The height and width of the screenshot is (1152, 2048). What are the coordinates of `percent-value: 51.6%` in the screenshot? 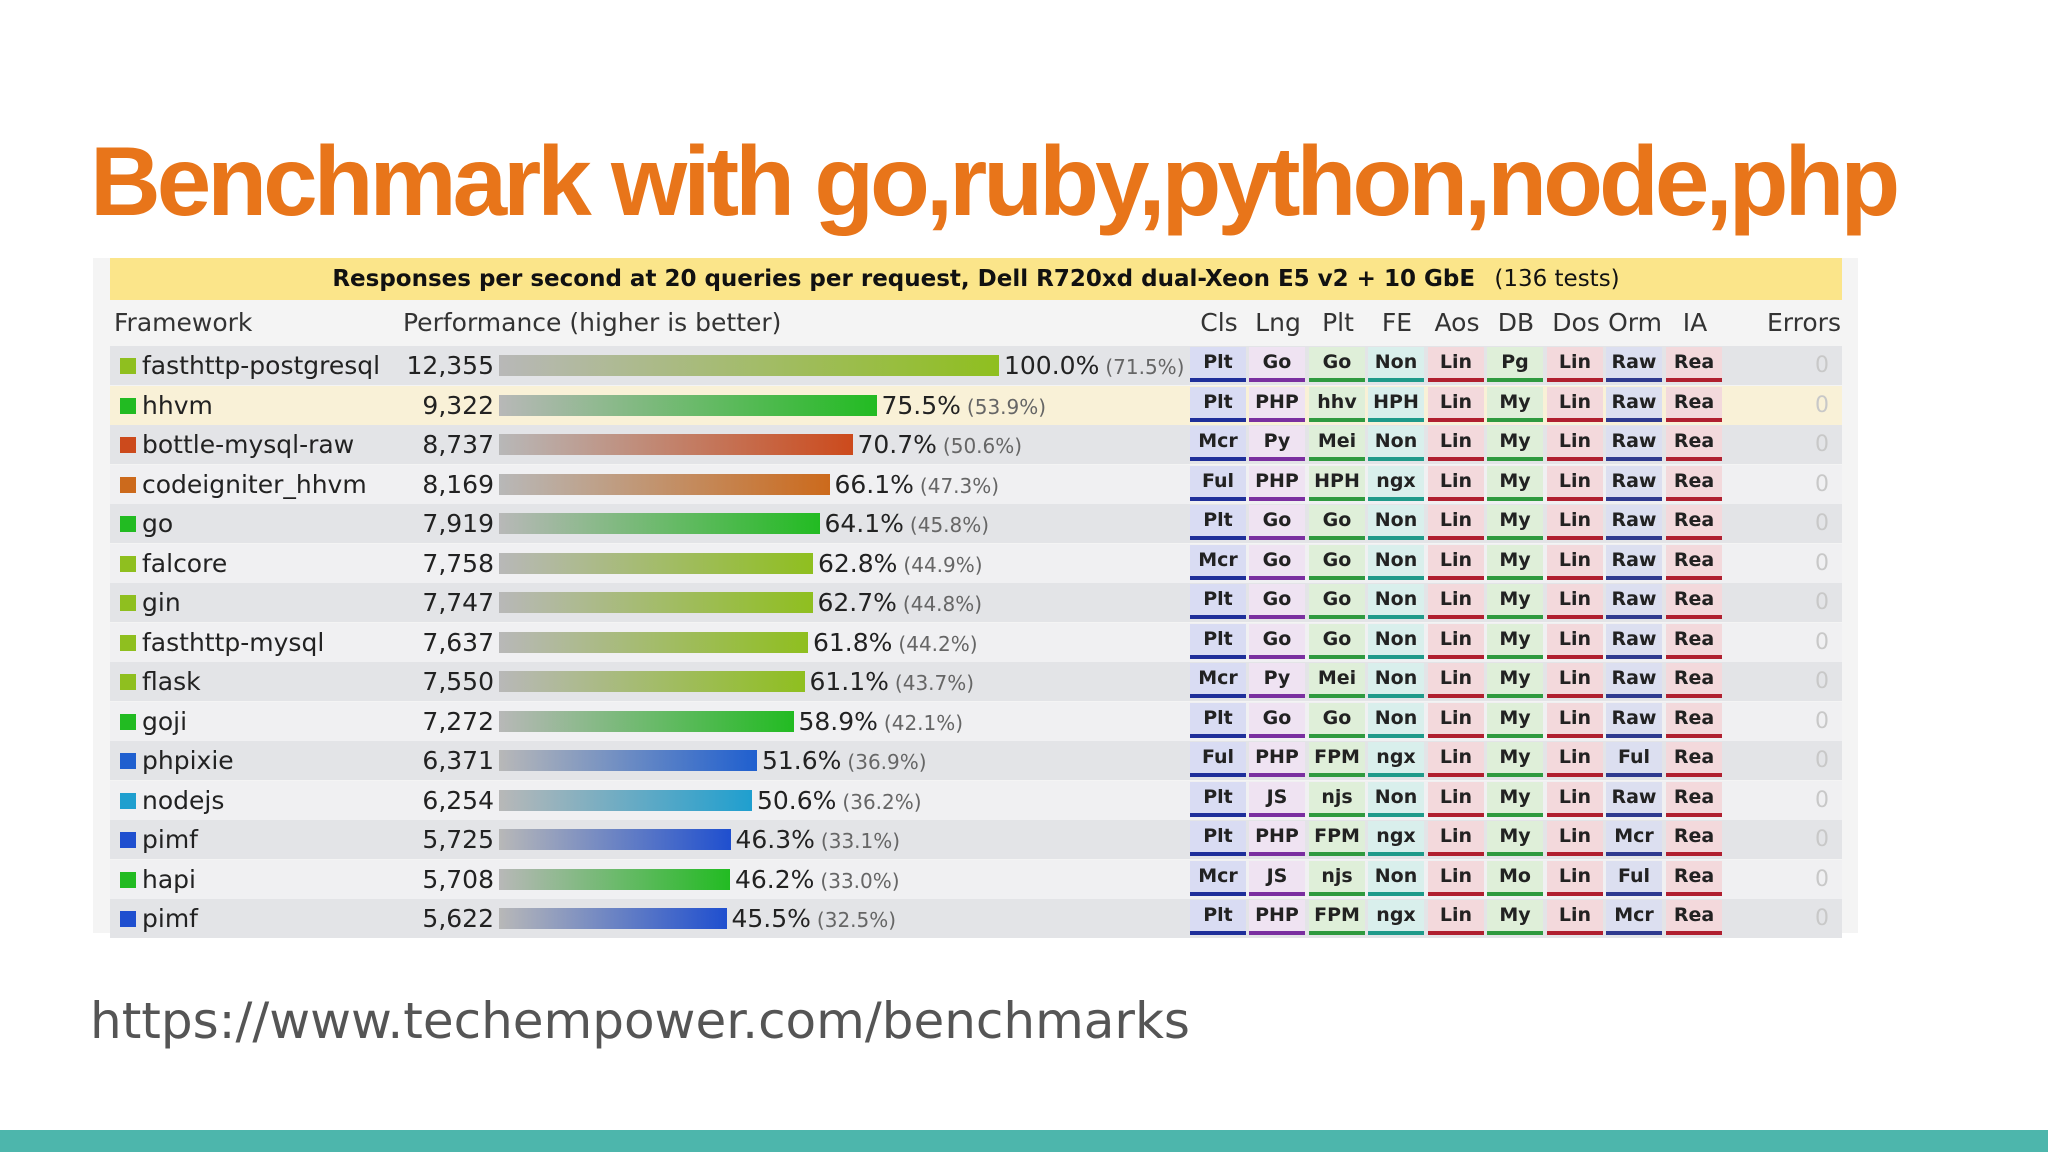 It's located at (802, 760).